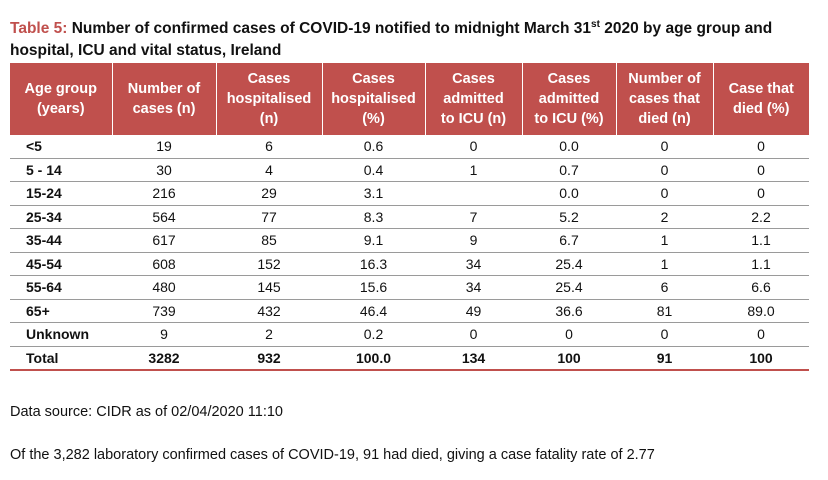  What do you see at coordinates (269, 334) in the screenshot?
I see `cell-hospitalised-n: 2` at bounding box center [269, 334].